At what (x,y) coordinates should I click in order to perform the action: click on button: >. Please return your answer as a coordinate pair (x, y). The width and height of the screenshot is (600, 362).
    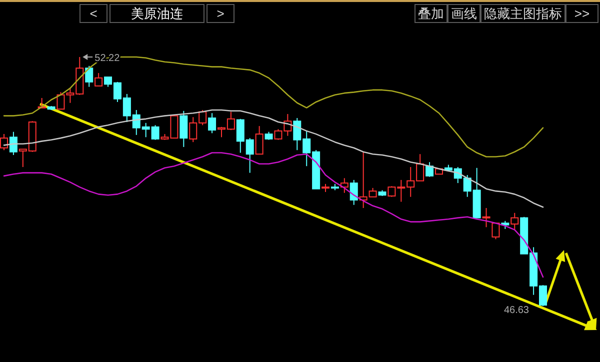
    Looking at the image, I should click on (220, 13).